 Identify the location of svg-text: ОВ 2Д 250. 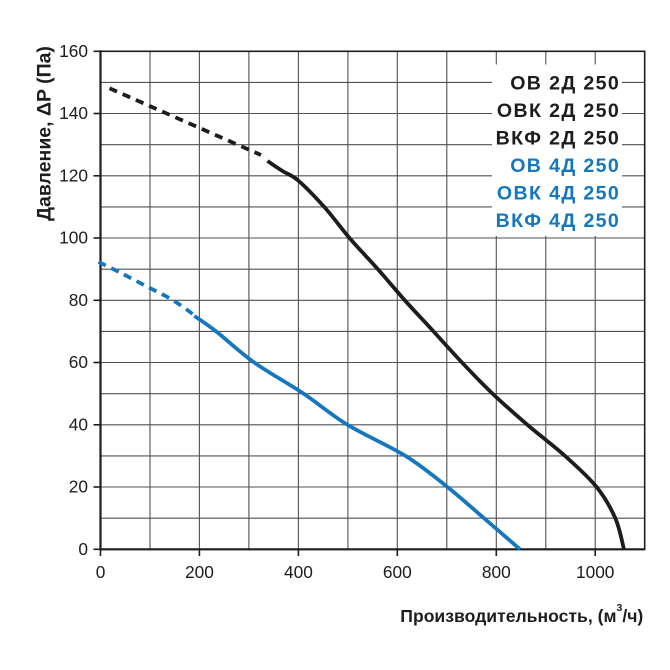
(565, 84).